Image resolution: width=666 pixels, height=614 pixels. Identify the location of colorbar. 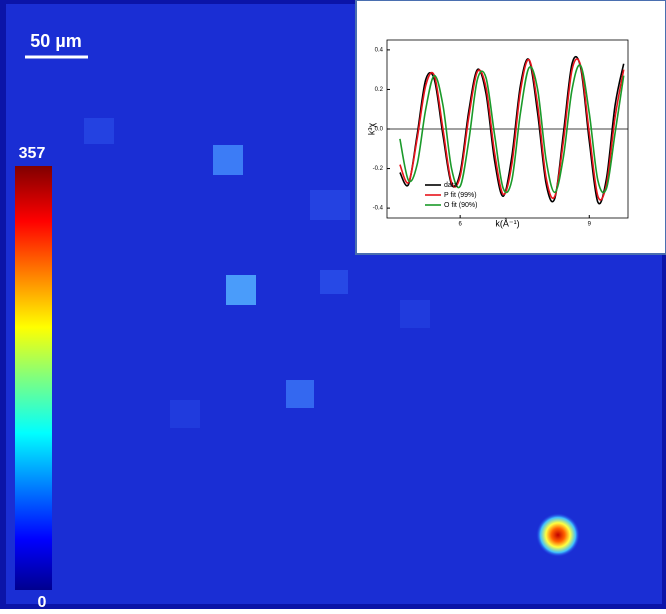
(33, 378).